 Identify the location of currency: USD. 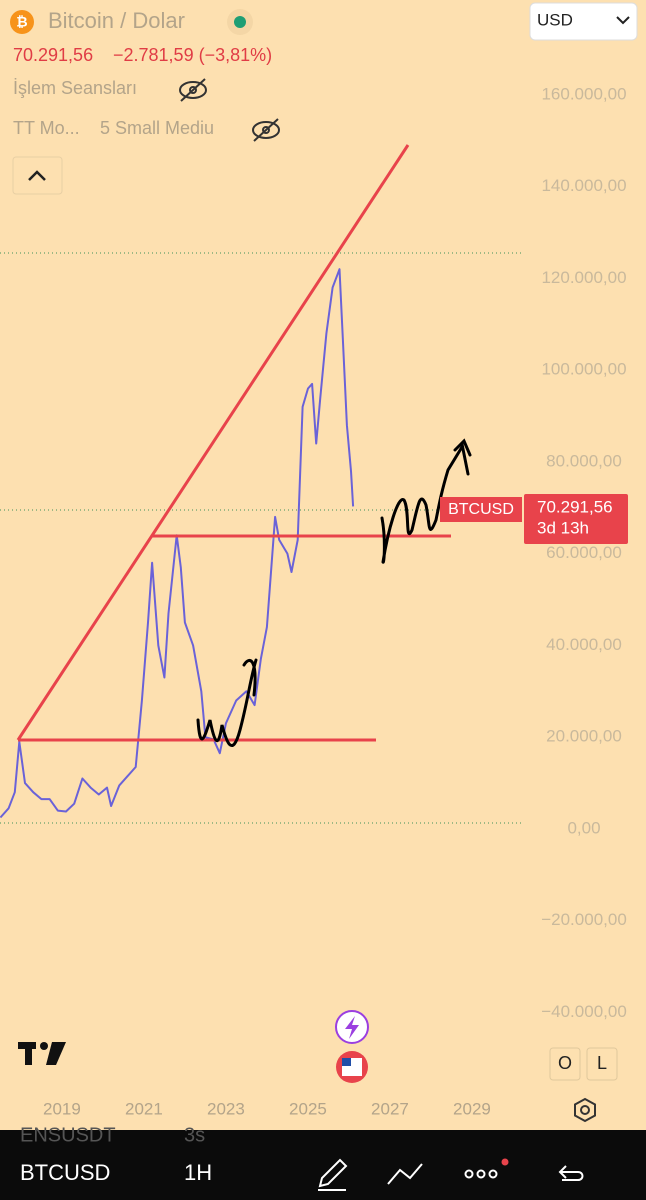
(555, 19).